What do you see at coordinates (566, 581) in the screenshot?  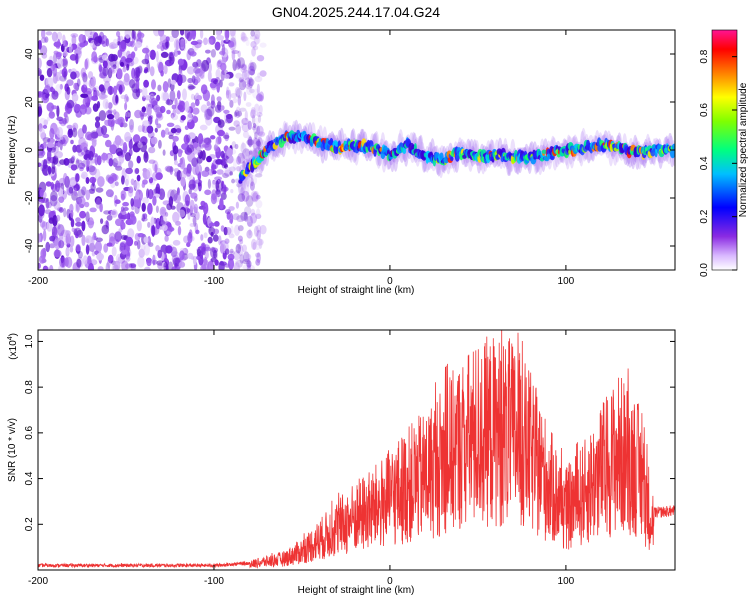 I see `x-tick-label: 100` at bounding box center [566, 581].